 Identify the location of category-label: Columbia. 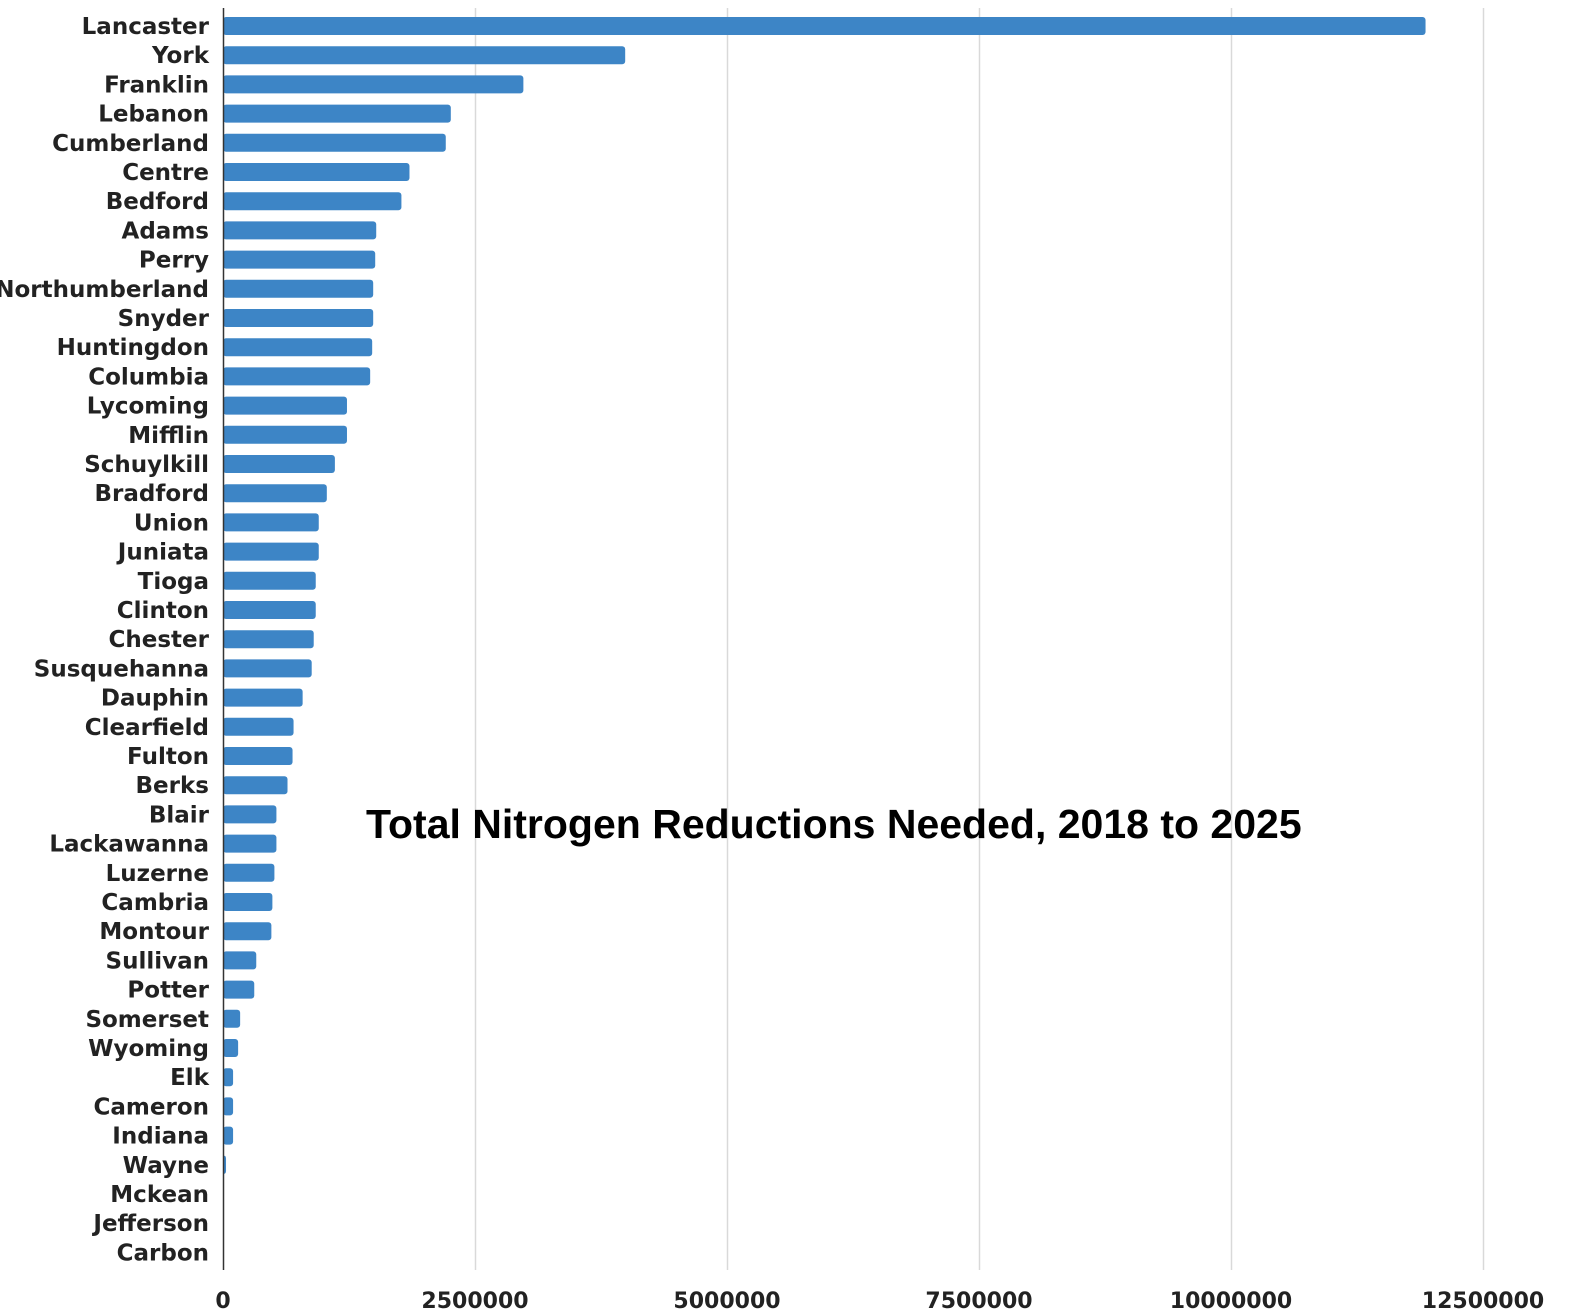
(148, 377).